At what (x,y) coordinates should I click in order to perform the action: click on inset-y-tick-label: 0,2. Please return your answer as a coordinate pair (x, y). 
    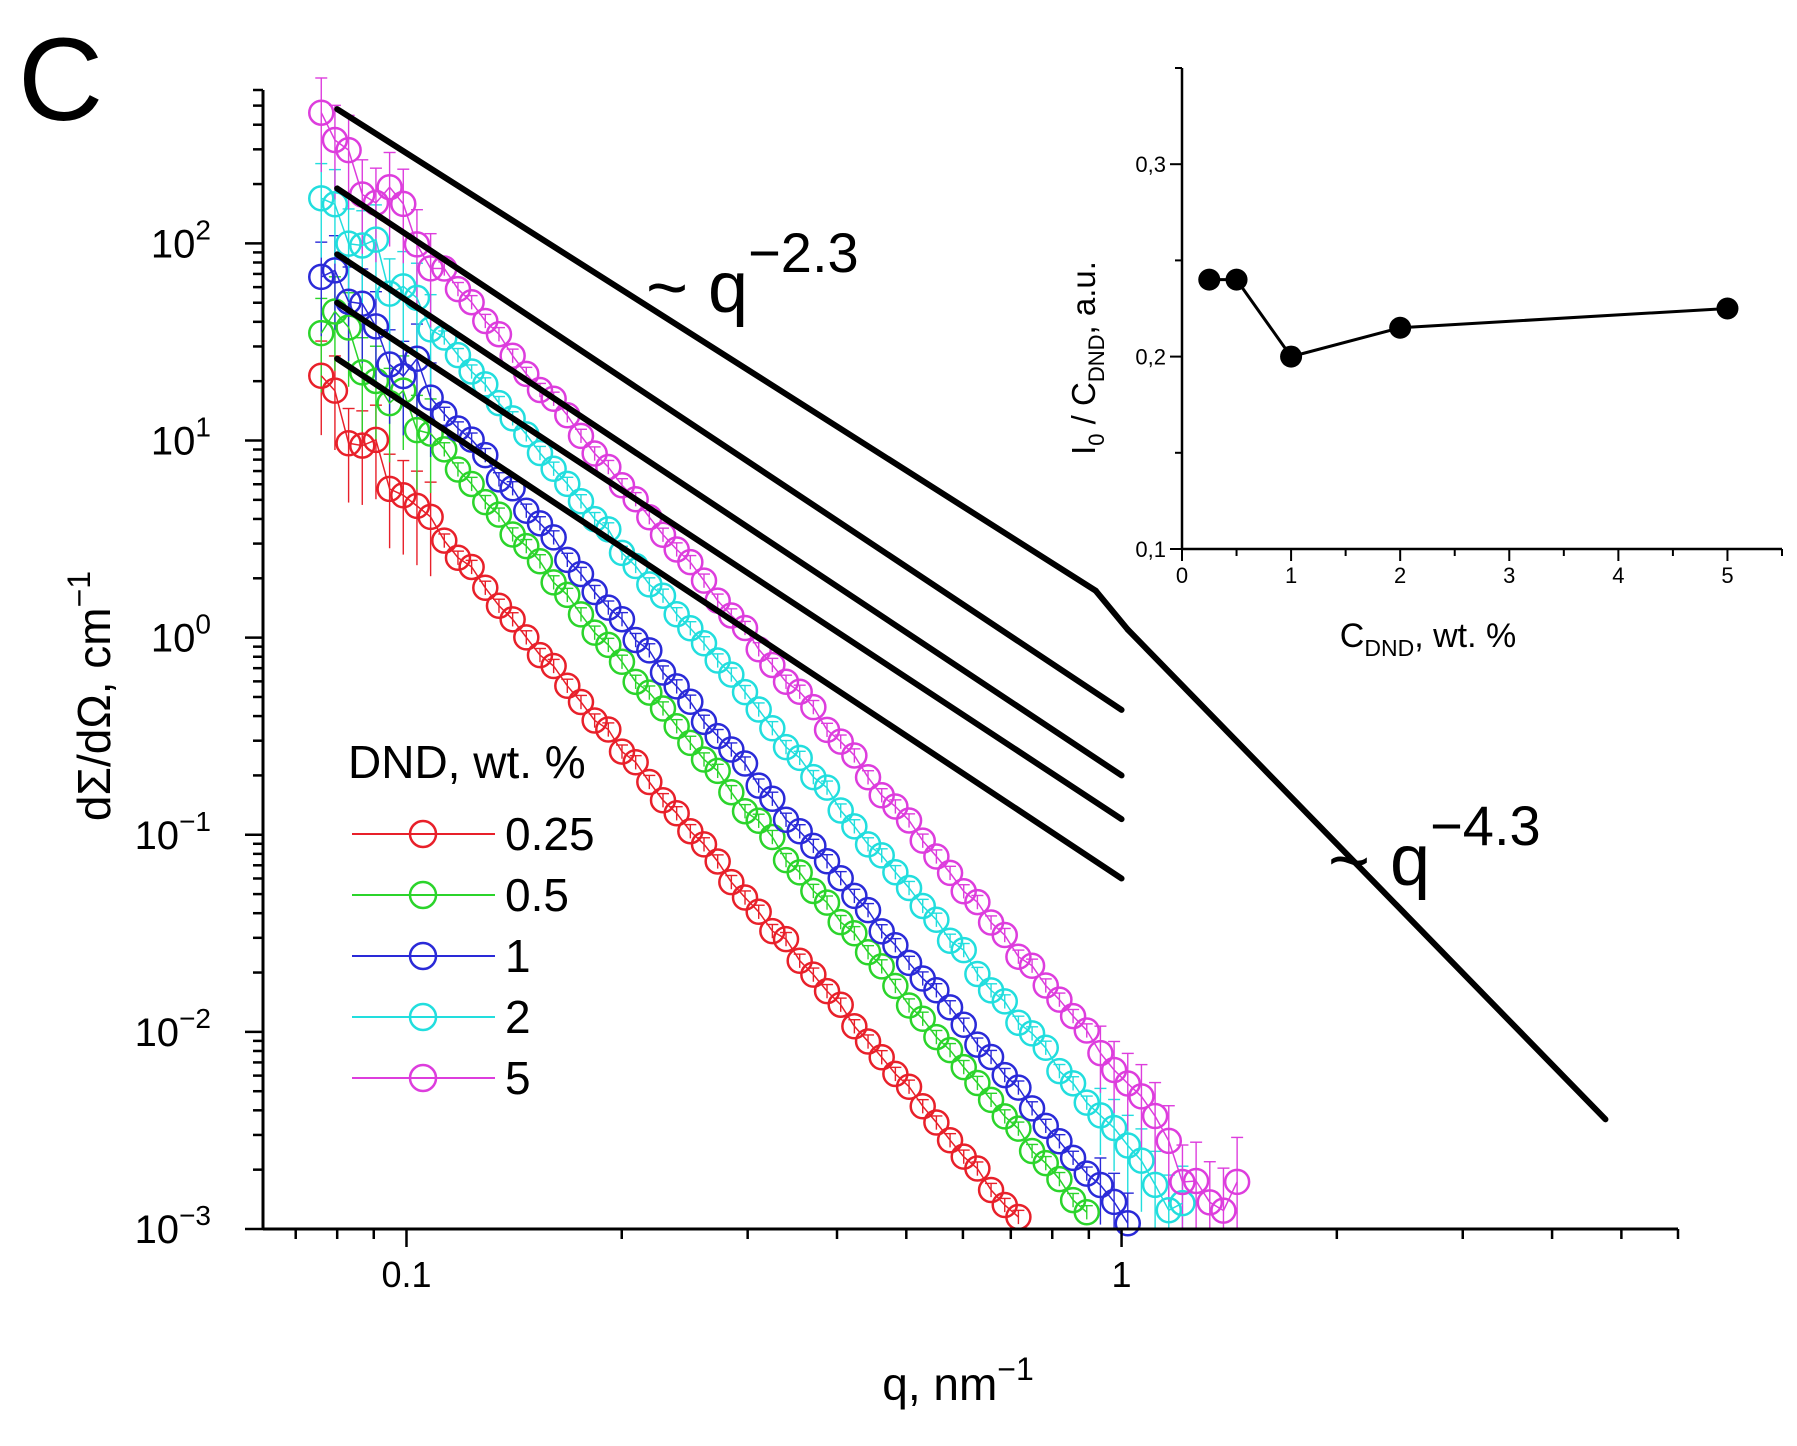
    Looking at the image, I should click on (1150, 357).